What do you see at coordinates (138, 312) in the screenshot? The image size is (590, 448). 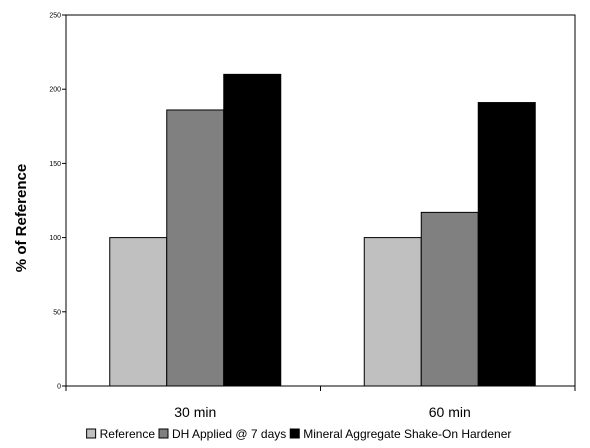 I see `bar-reference-30-min` at bounding box center [138, 312].